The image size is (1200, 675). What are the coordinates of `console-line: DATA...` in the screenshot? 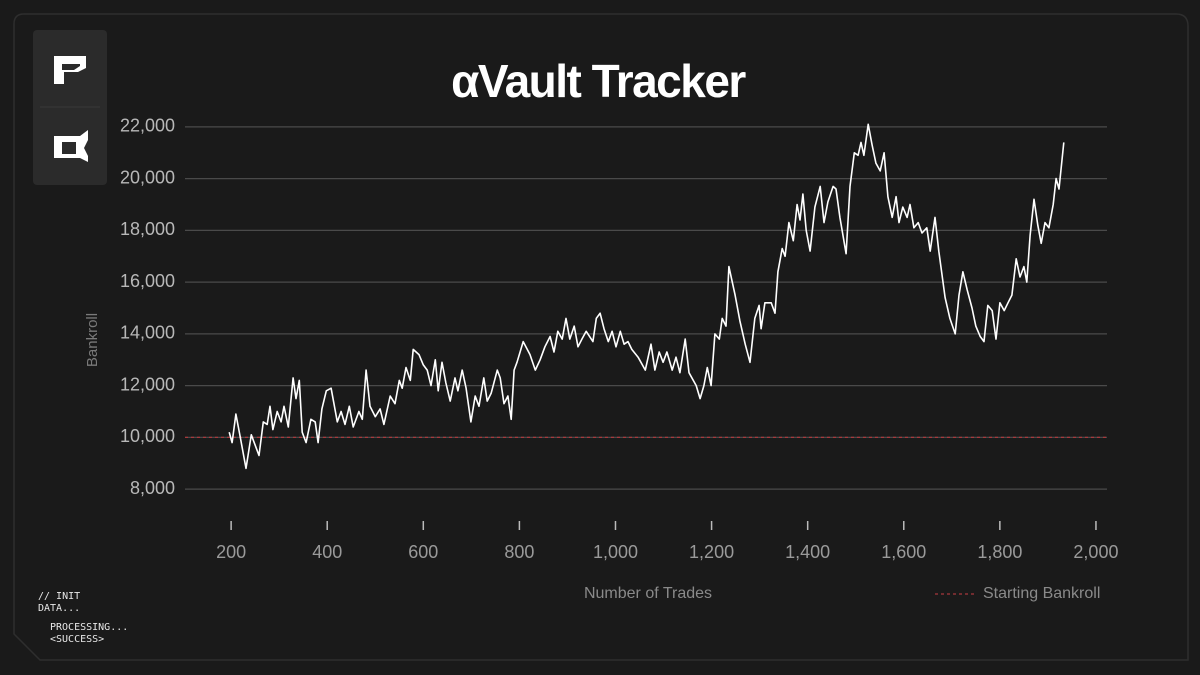 It's located at (59, 608).